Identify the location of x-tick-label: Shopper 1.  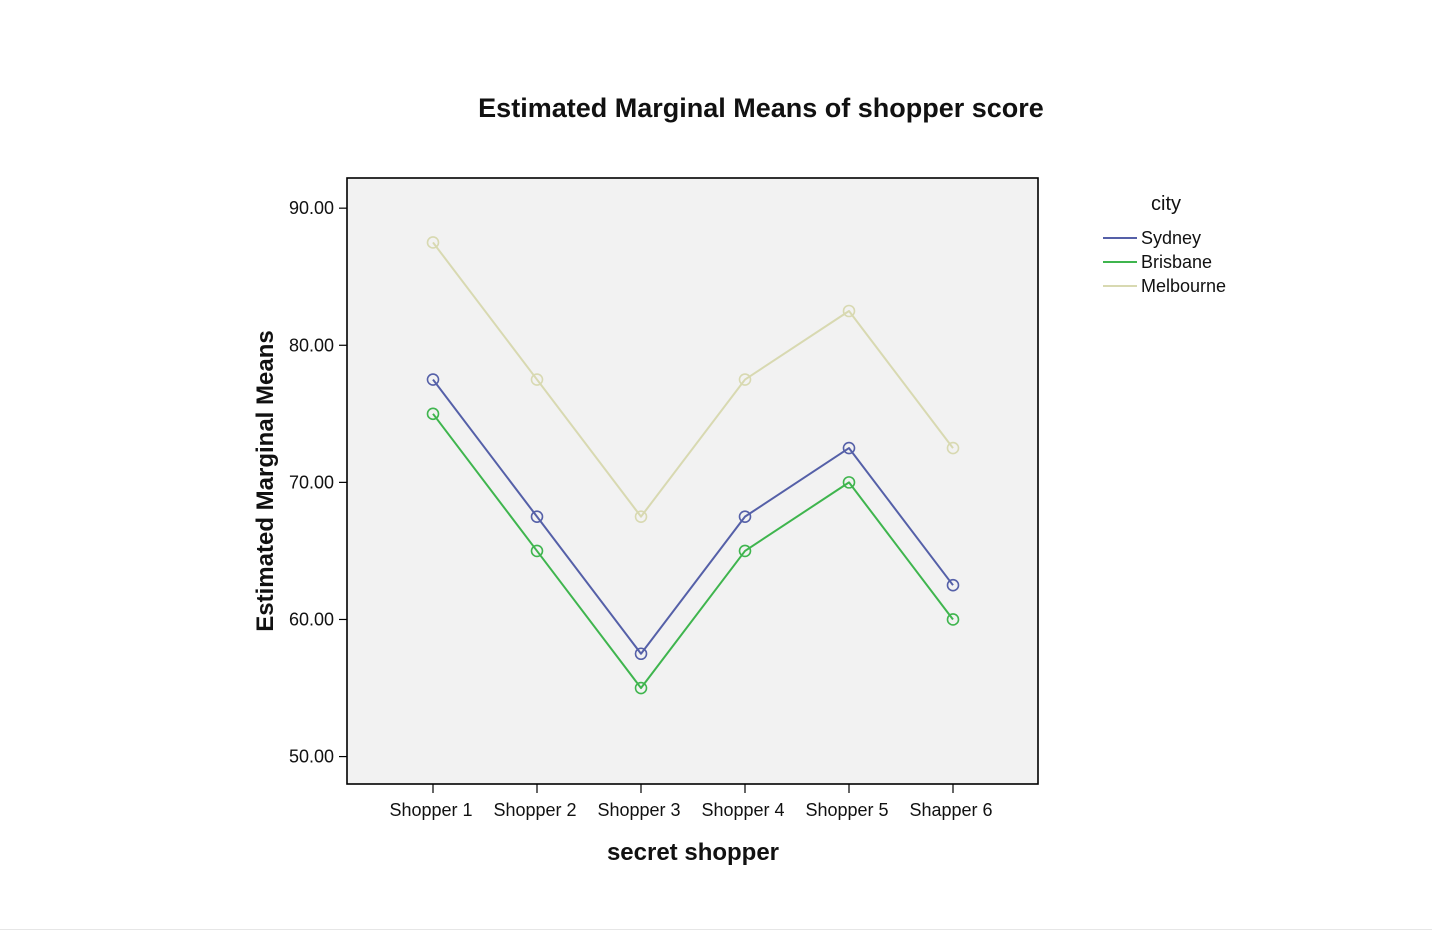
(430, 810).